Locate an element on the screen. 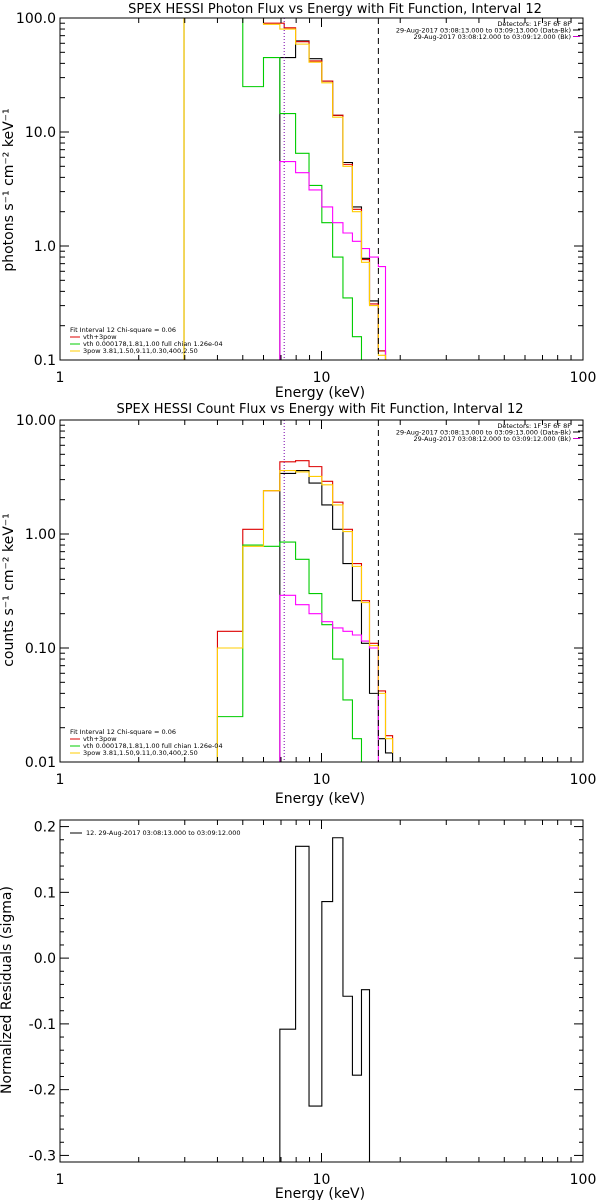  count-xtick-label: 100 is located at coordinates (583, 780).